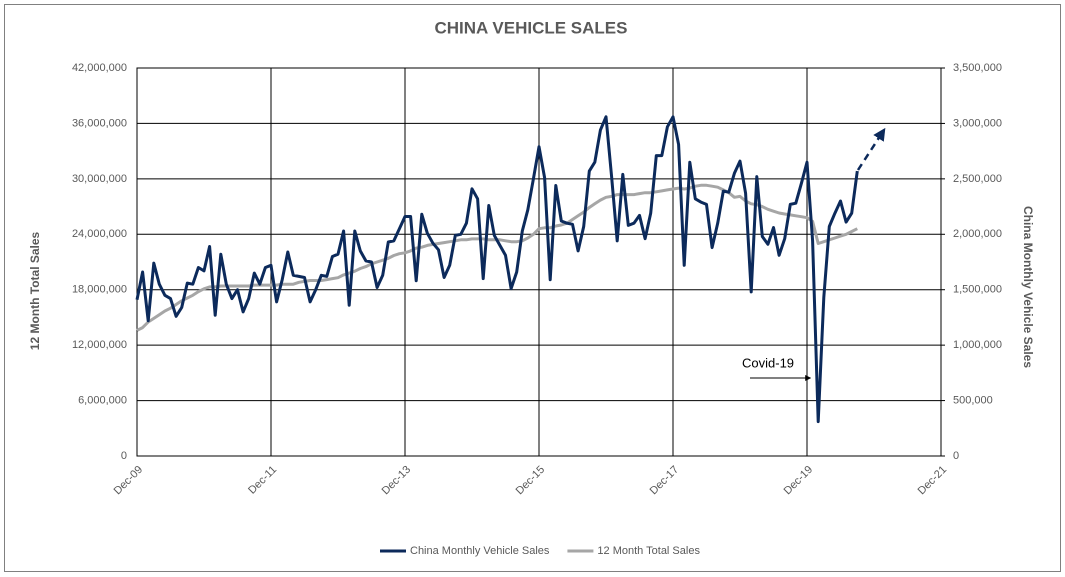 The height and width of the screenshot is (577, 1065). I want to click on legend-label: 12 Month Total Sales, so click(648, 551).